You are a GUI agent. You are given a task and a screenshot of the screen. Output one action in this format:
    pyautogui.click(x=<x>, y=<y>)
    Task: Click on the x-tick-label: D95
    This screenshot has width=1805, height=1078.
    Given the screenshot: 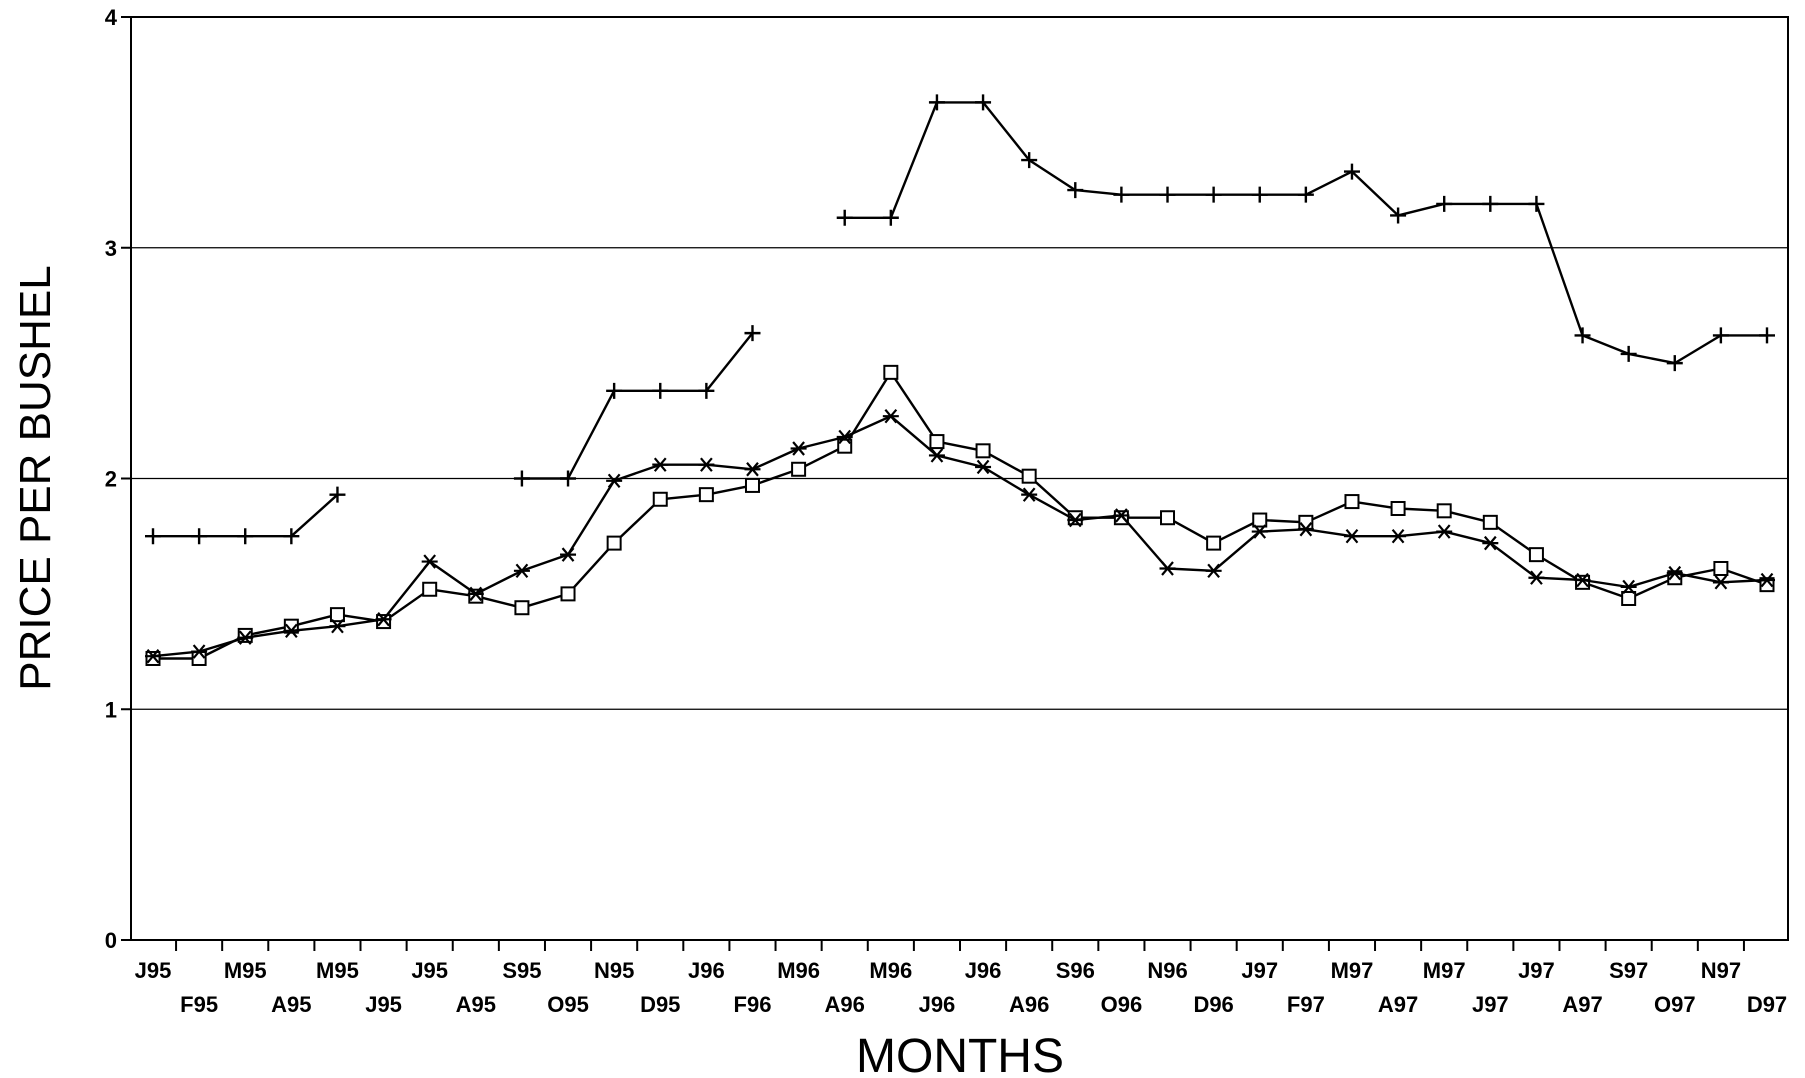 What is the action you would take?
    pyautogui.click(x=660, y=1004)
    